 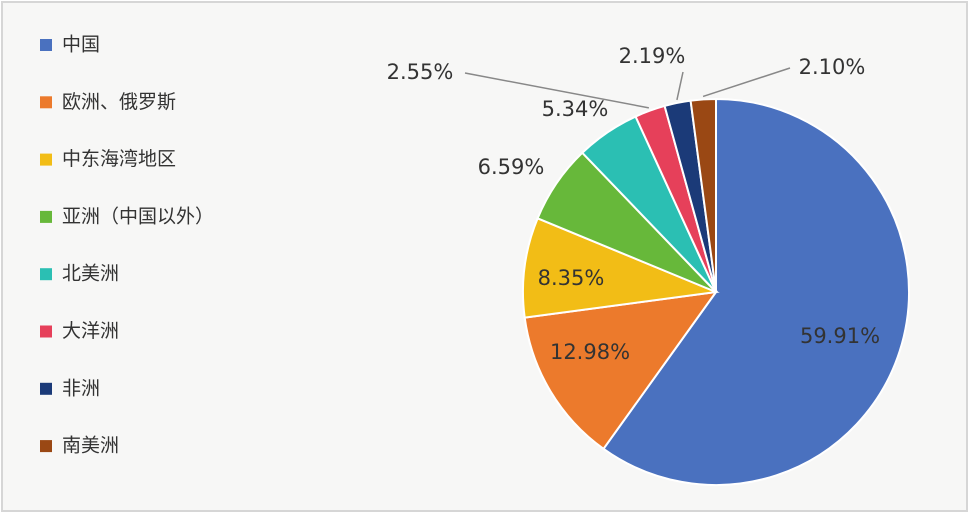 What do you see at coordinates (832, 67) in the screenshot?
I see `value-label: 2.10%` at bounding box center [832, 67].